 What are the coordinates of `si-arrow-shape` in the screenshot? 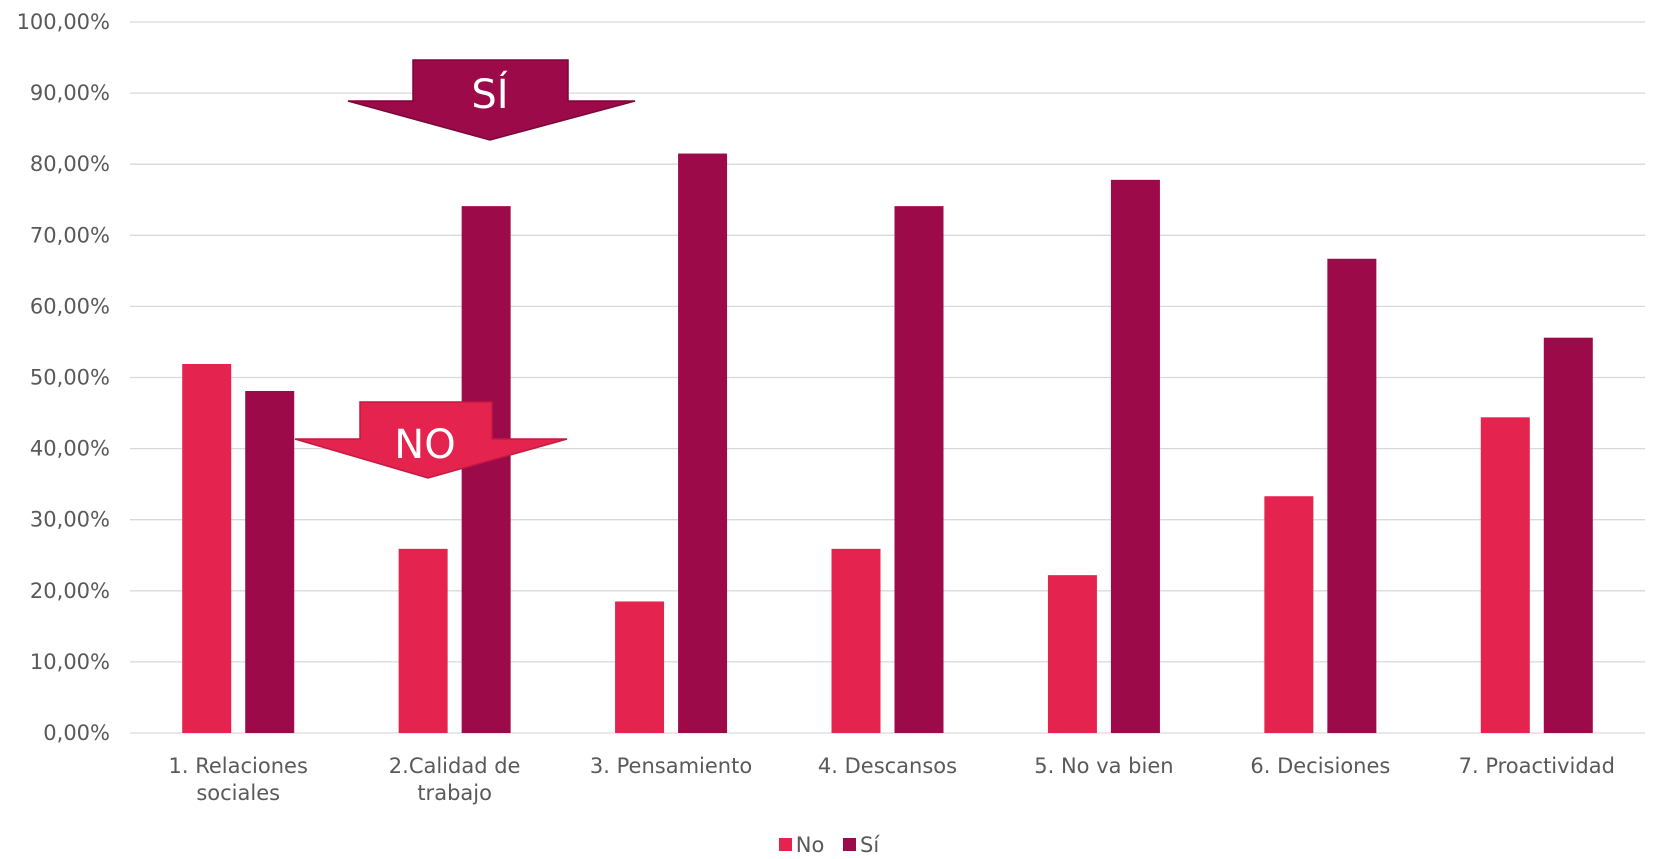 It's located at (491, 100).